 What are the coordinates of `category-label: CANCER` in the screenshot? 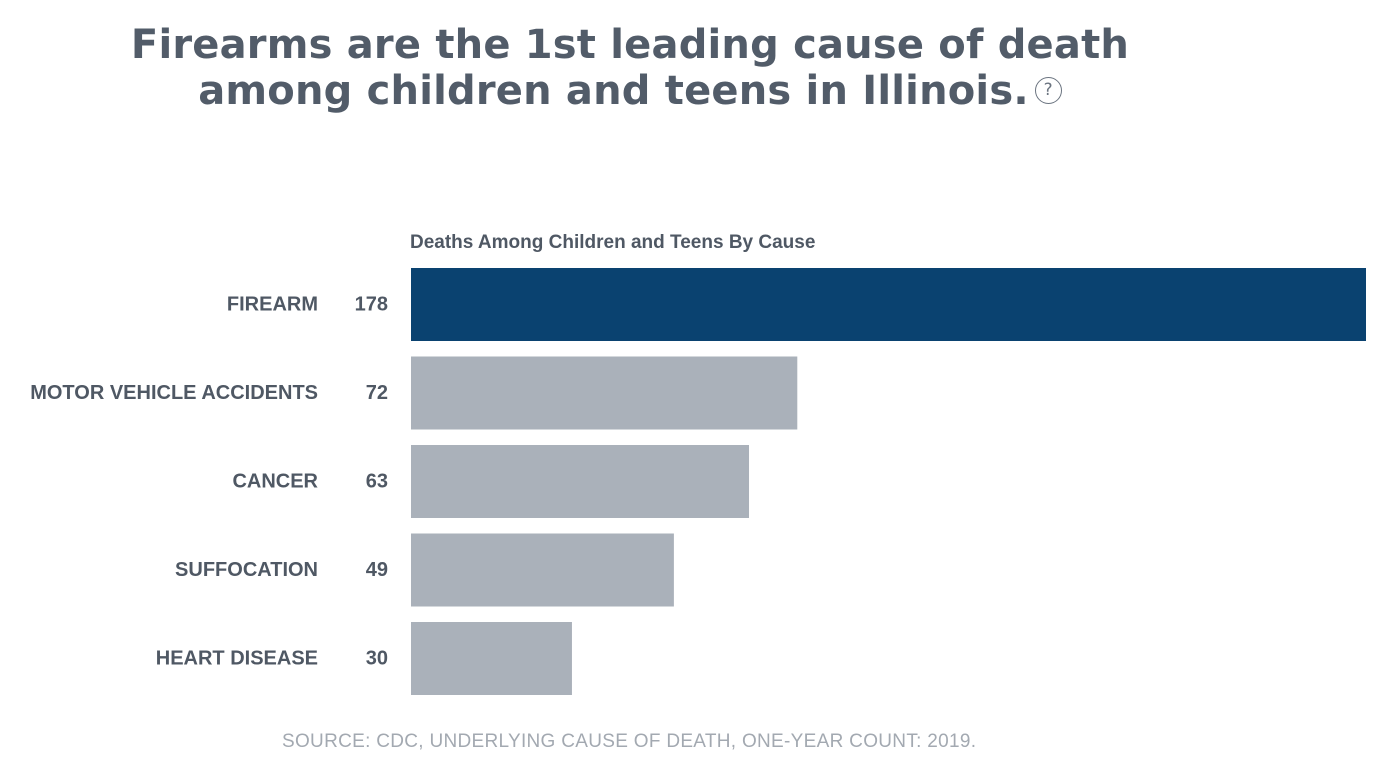 It's located at (275, 482).